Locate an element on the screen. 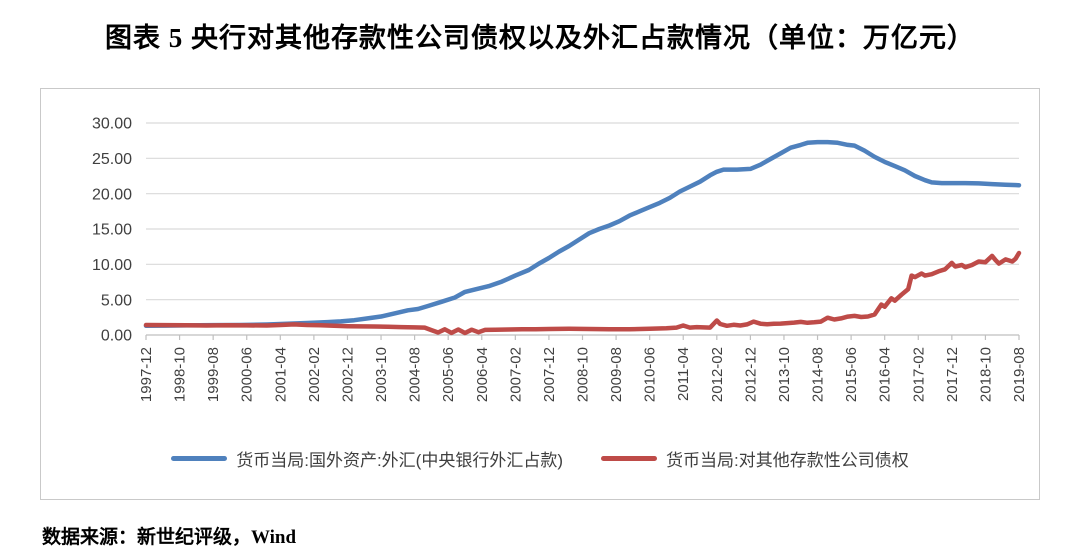 The image size is (1080, 558). x-tick-label: 2017-12 is located at coordinates (952, 374).